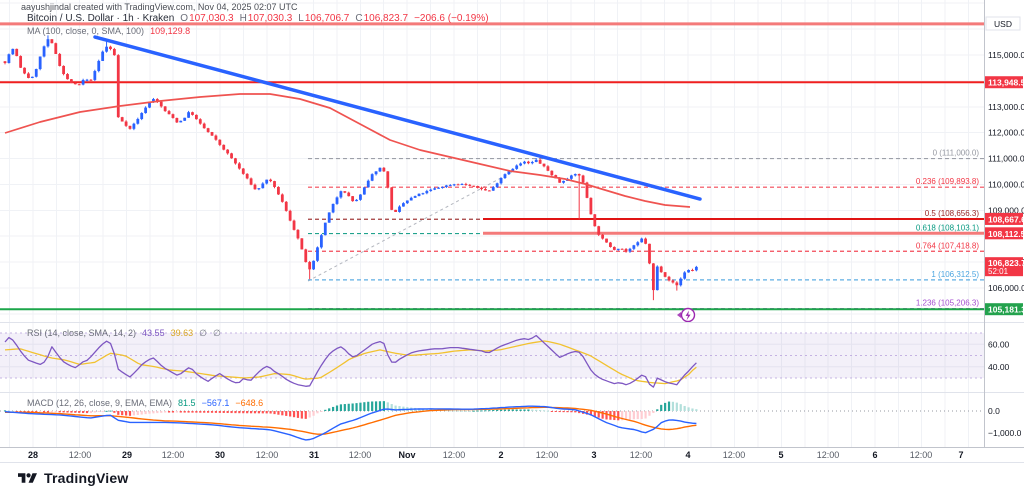  I want to click on brand-name: TradingView, so click(86, 478).